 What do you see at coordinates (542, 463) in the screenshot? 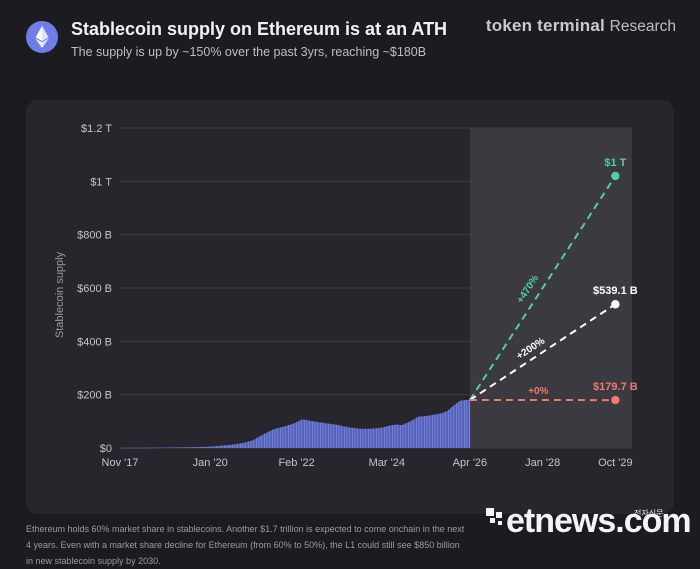
I see `x-tick-label: Jan '28` at bounding box center [542, 463].